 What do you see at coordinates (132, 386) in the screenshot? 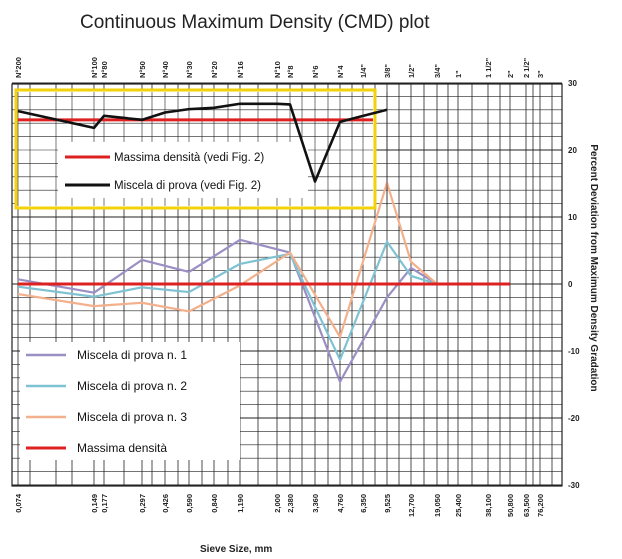
I see `legend-label: Miscela di prova n. 2` at bounding box center [132, 386].